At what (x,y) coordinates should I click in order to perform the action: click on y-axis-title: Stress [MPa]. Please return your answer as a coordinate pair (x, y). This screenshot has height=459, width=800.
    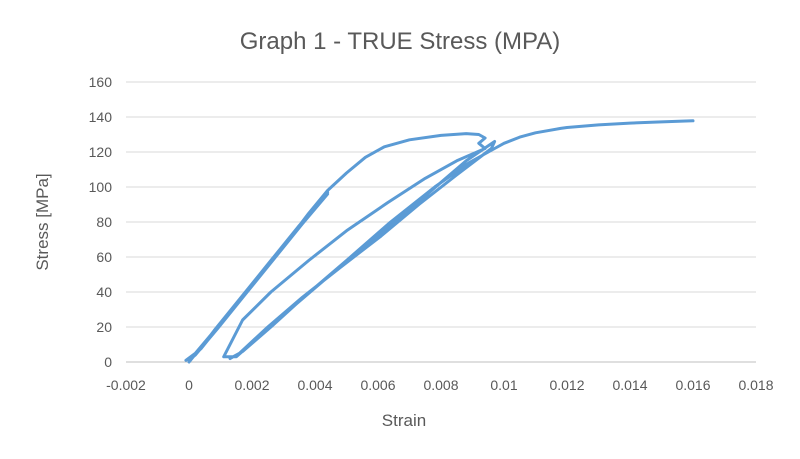
    Looking at the image, I should click on (42, 221).